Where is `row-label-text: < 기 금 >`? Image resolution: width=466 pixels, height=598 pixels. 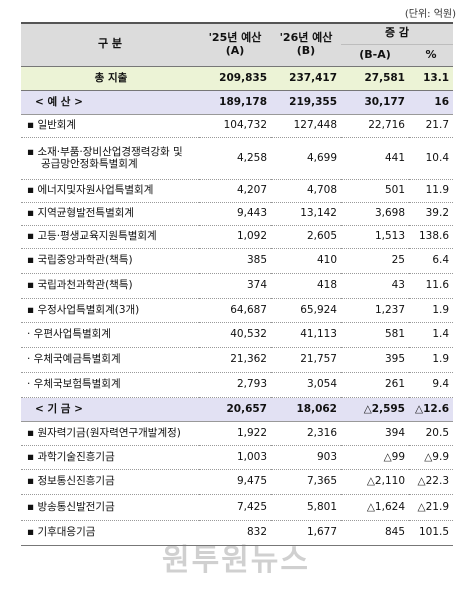 row-label-text: < 기 금 > is located at coordinates (59, 408).